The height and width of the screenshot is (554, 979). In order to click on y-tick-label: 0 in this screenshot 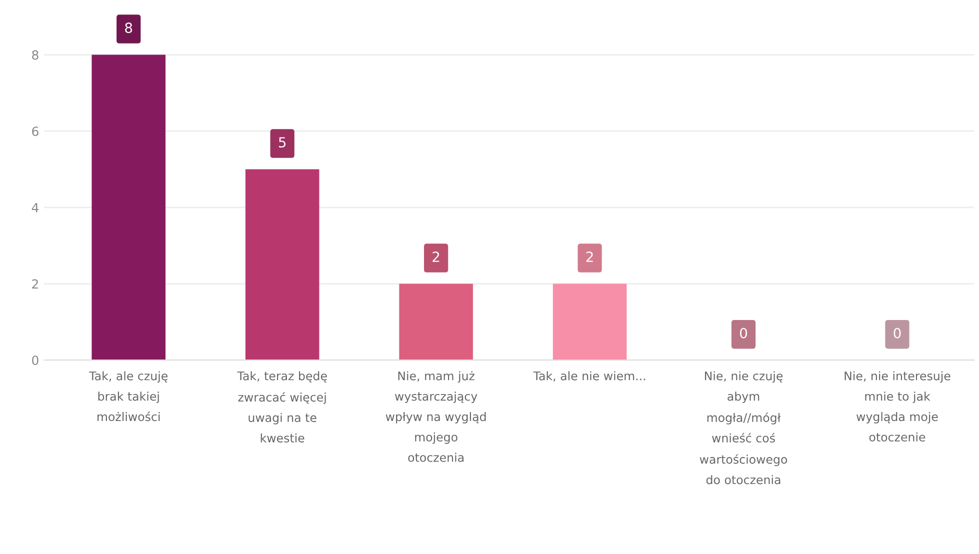, I will do `click(35, 361)`.